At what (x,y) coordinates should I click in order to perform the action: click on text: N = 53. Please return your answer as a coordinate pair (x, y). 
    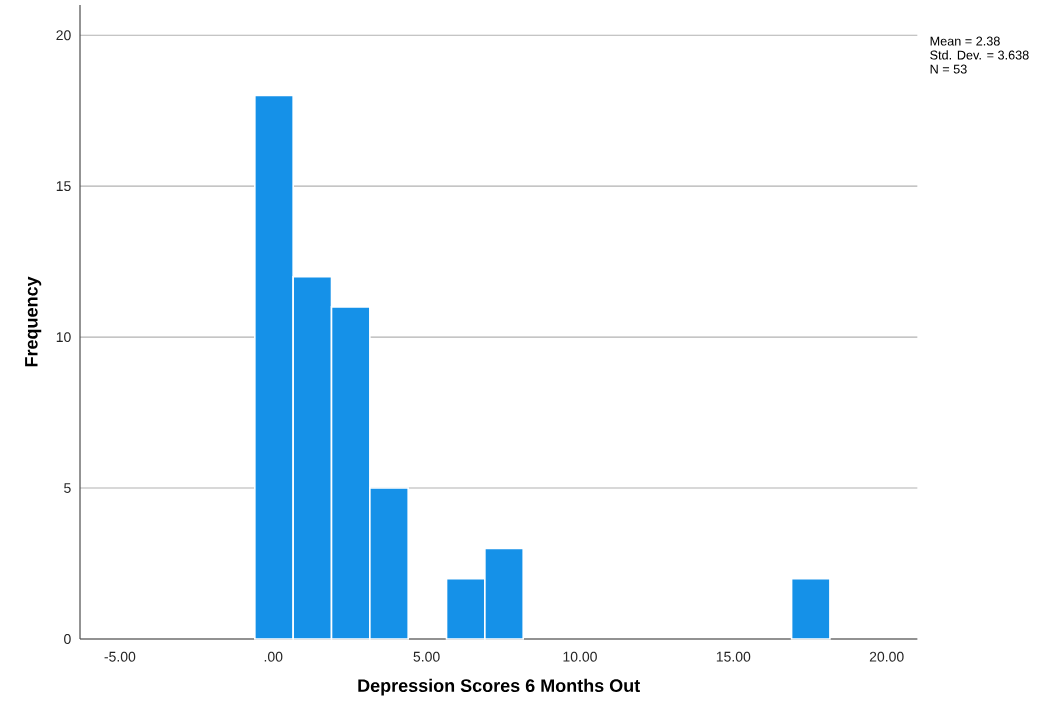
    Looking at the image, I should click on (948, 69).